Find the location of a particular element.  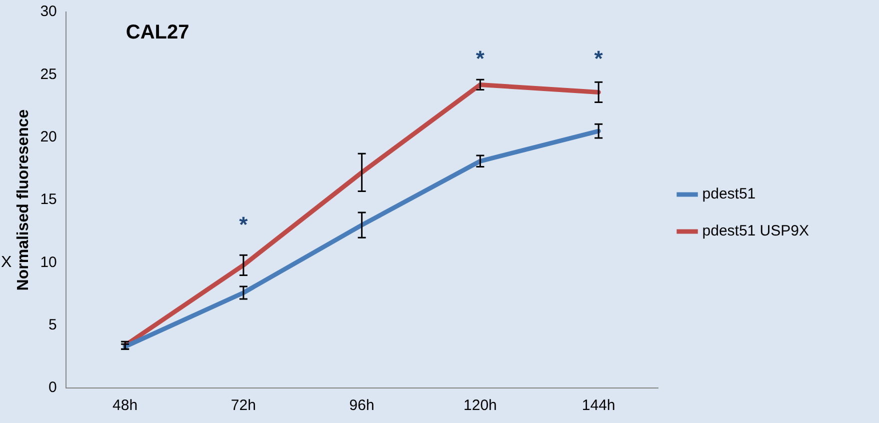

text: CAL27 is located at coordinates (158, 33).